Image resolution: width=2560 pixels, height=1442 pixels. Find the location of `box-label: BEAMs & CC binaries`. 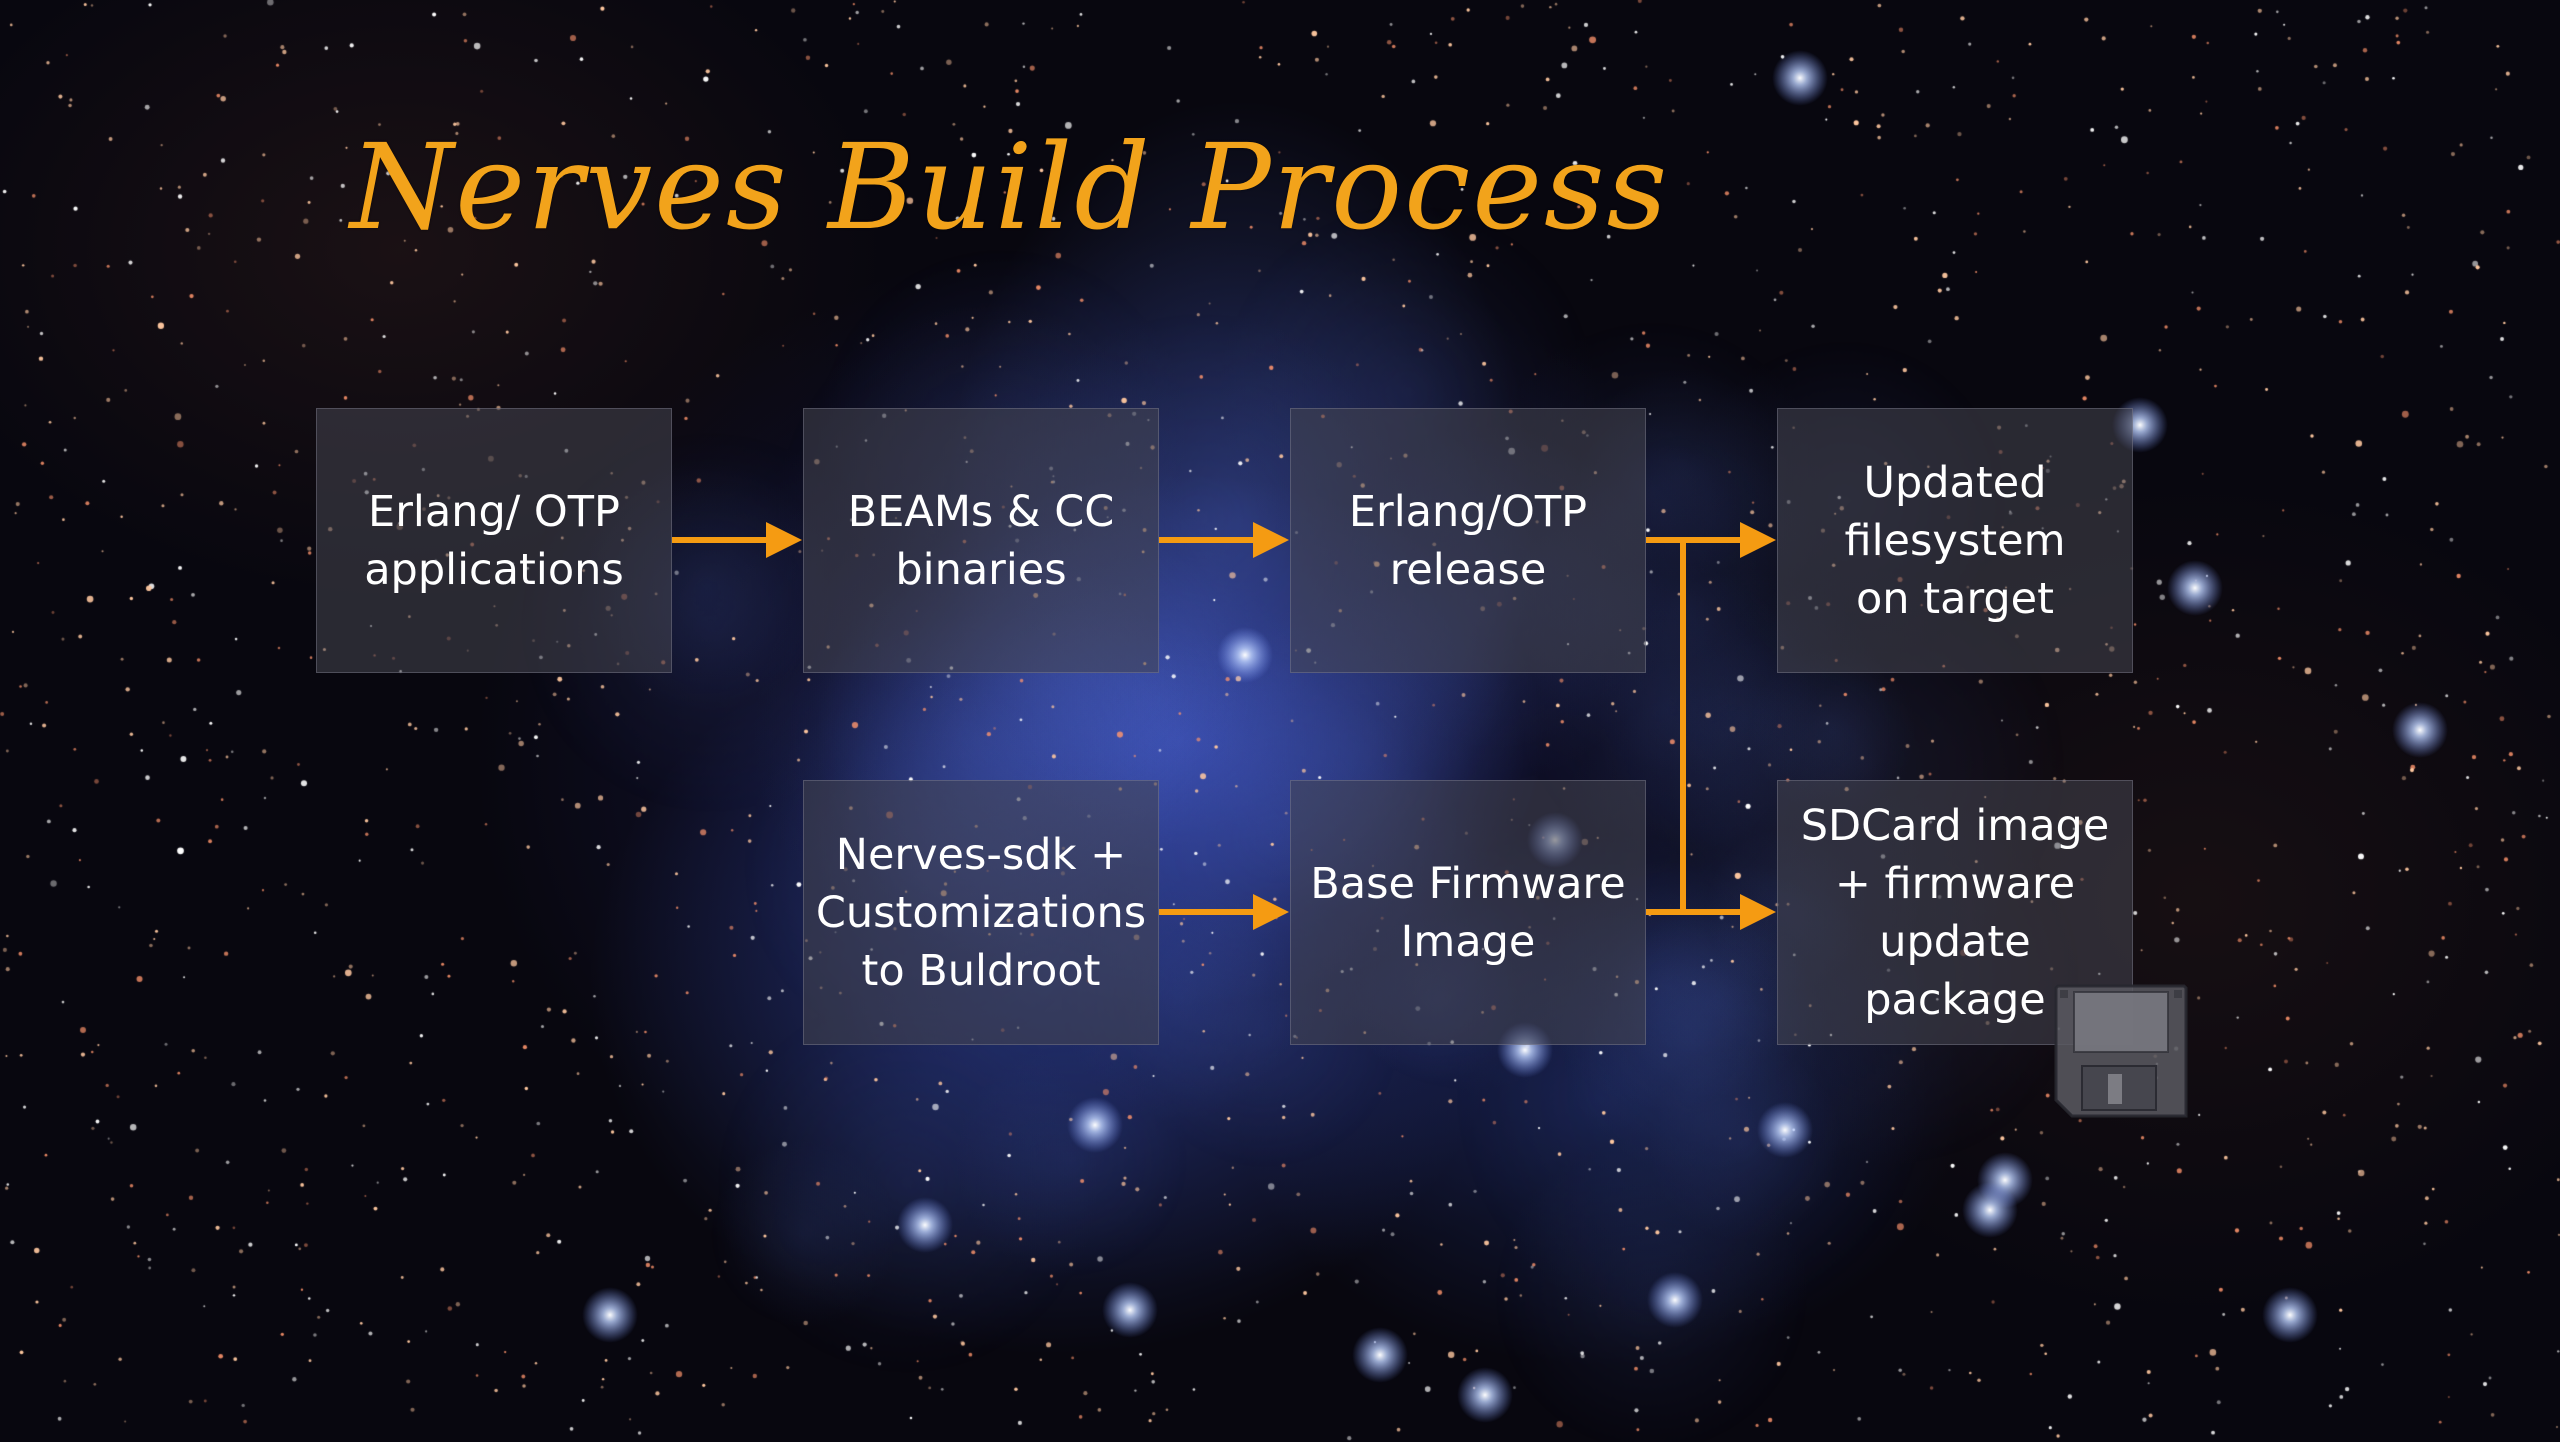

box-label: BEAMs & CC binaries is located at coordinates (981, 540).